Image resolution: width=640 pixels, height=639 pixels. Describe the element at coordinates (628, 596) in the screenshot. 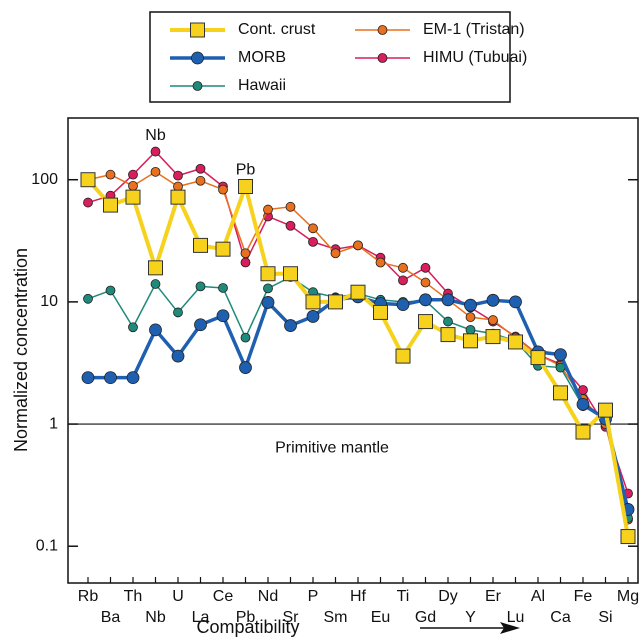

I see `x-tick-label: Mg` at that location.